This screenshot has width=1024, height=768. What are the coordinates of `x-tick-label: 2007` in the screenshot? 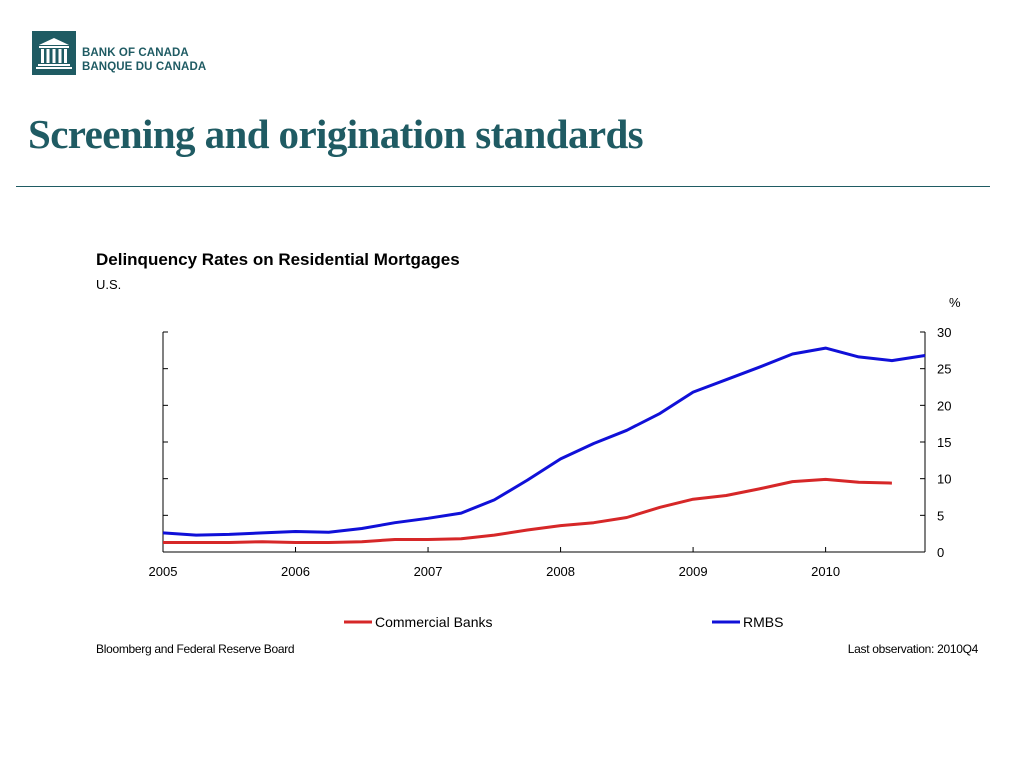 It's located at (428, 571).